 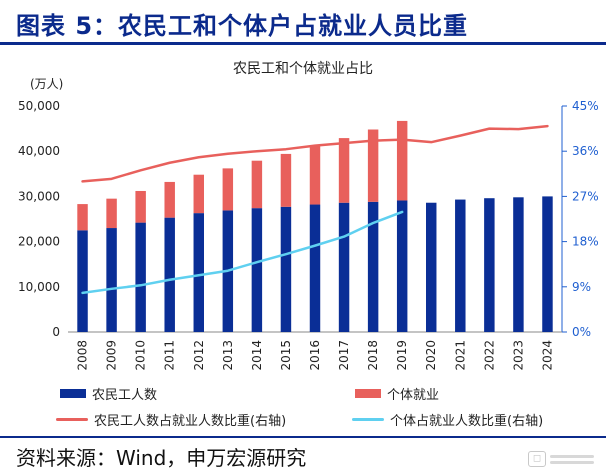 I want to click on line-migrant-share, so click(x=315, y=153).